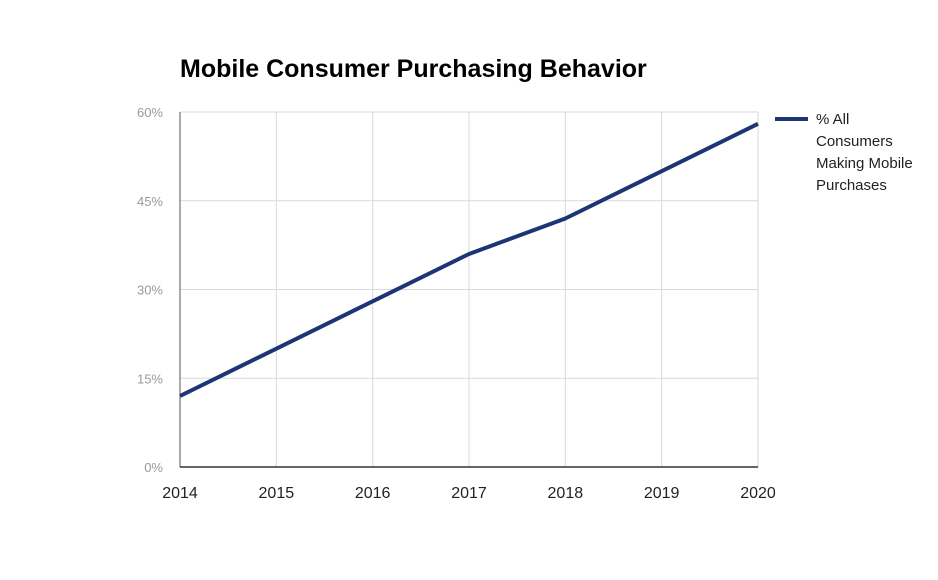  Describe the element at coordinates (277, 493) in the screenshot. I see `x-tick-label: 2015` at that location.